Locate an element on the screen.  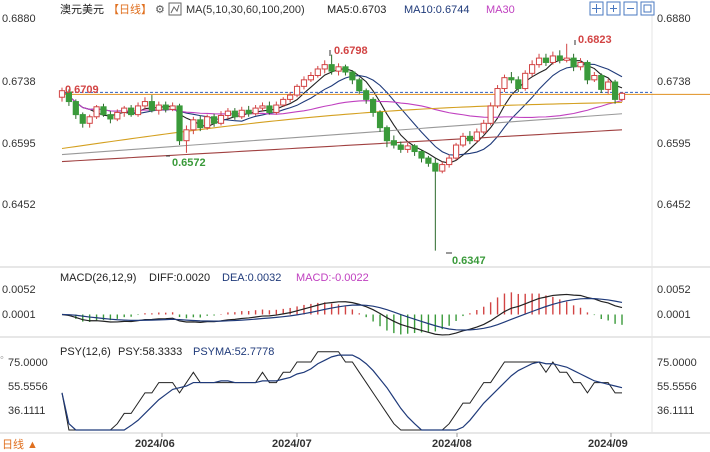
indicator-icon is located at coordinates (175, 9).